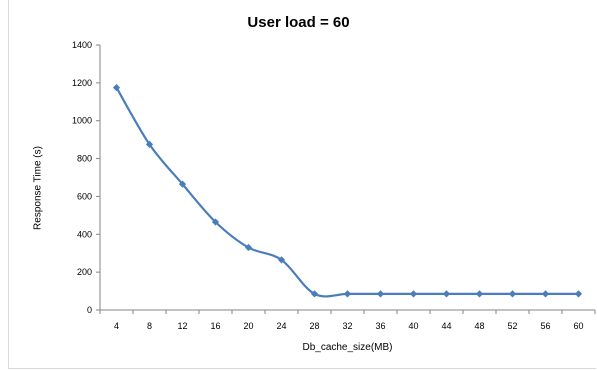  Describe the element at coordinates (82, 45) in the screenshot. I see `y-tick-label: 1400` at that location.